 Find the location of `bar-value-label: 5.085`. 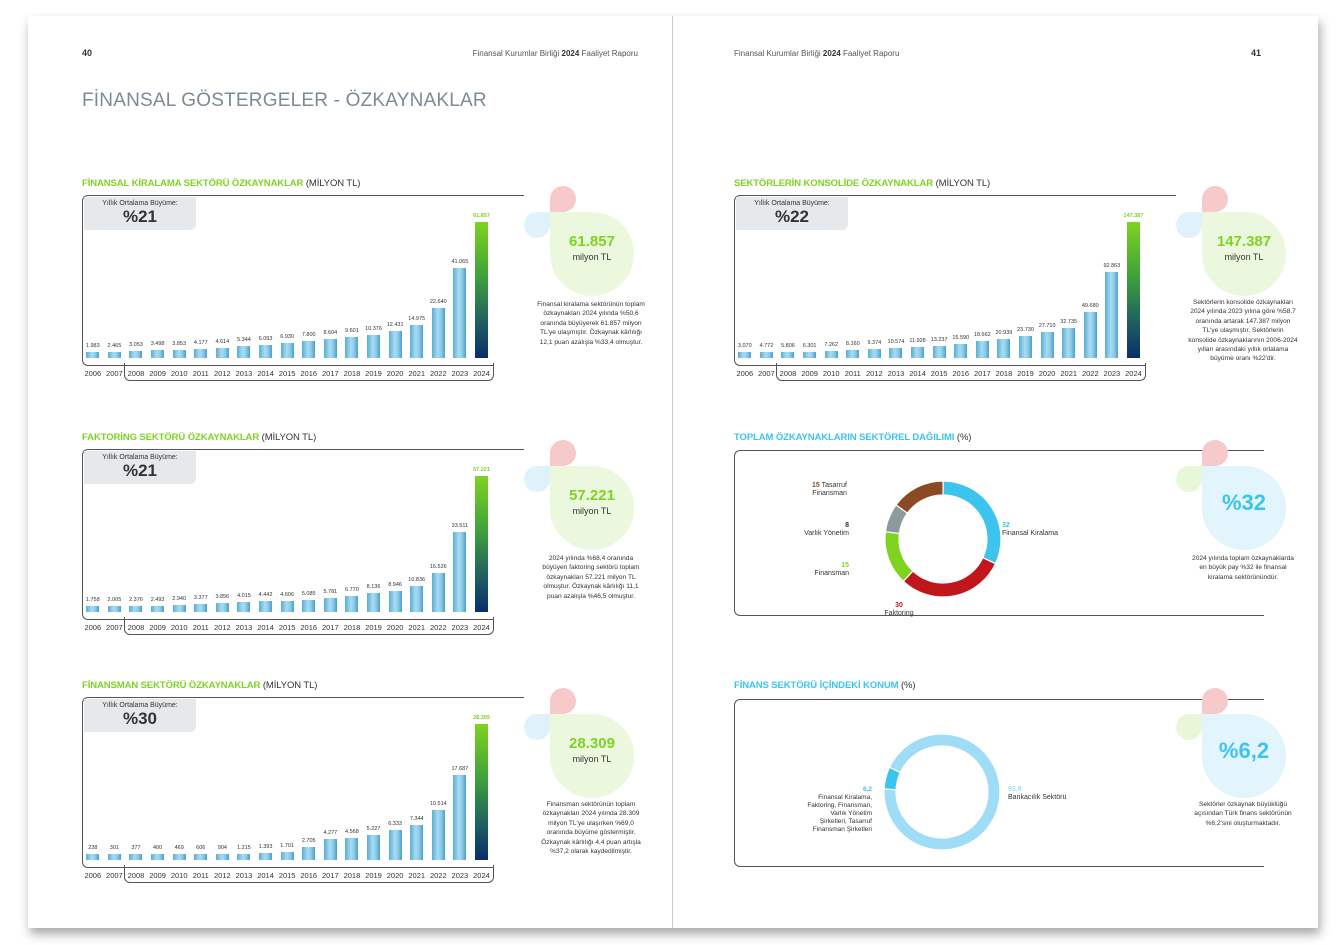

bar-value-label: 5.085 is located at coordinates (308, 593).